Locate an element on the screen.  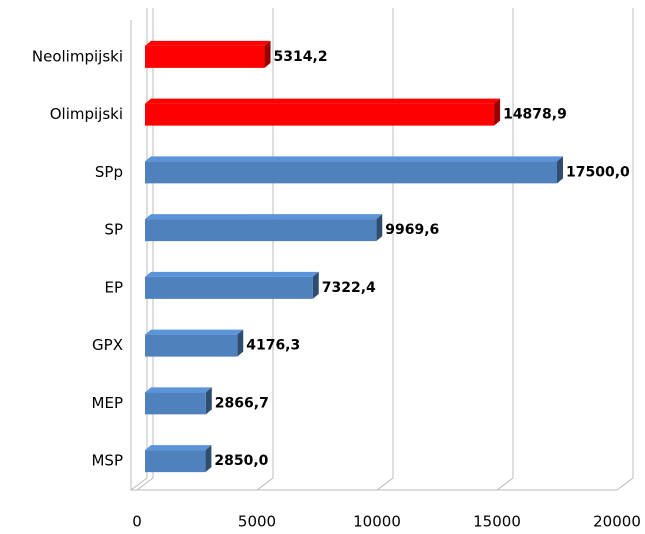
data-label: 17500,0 is located at coordinates (598, 172).